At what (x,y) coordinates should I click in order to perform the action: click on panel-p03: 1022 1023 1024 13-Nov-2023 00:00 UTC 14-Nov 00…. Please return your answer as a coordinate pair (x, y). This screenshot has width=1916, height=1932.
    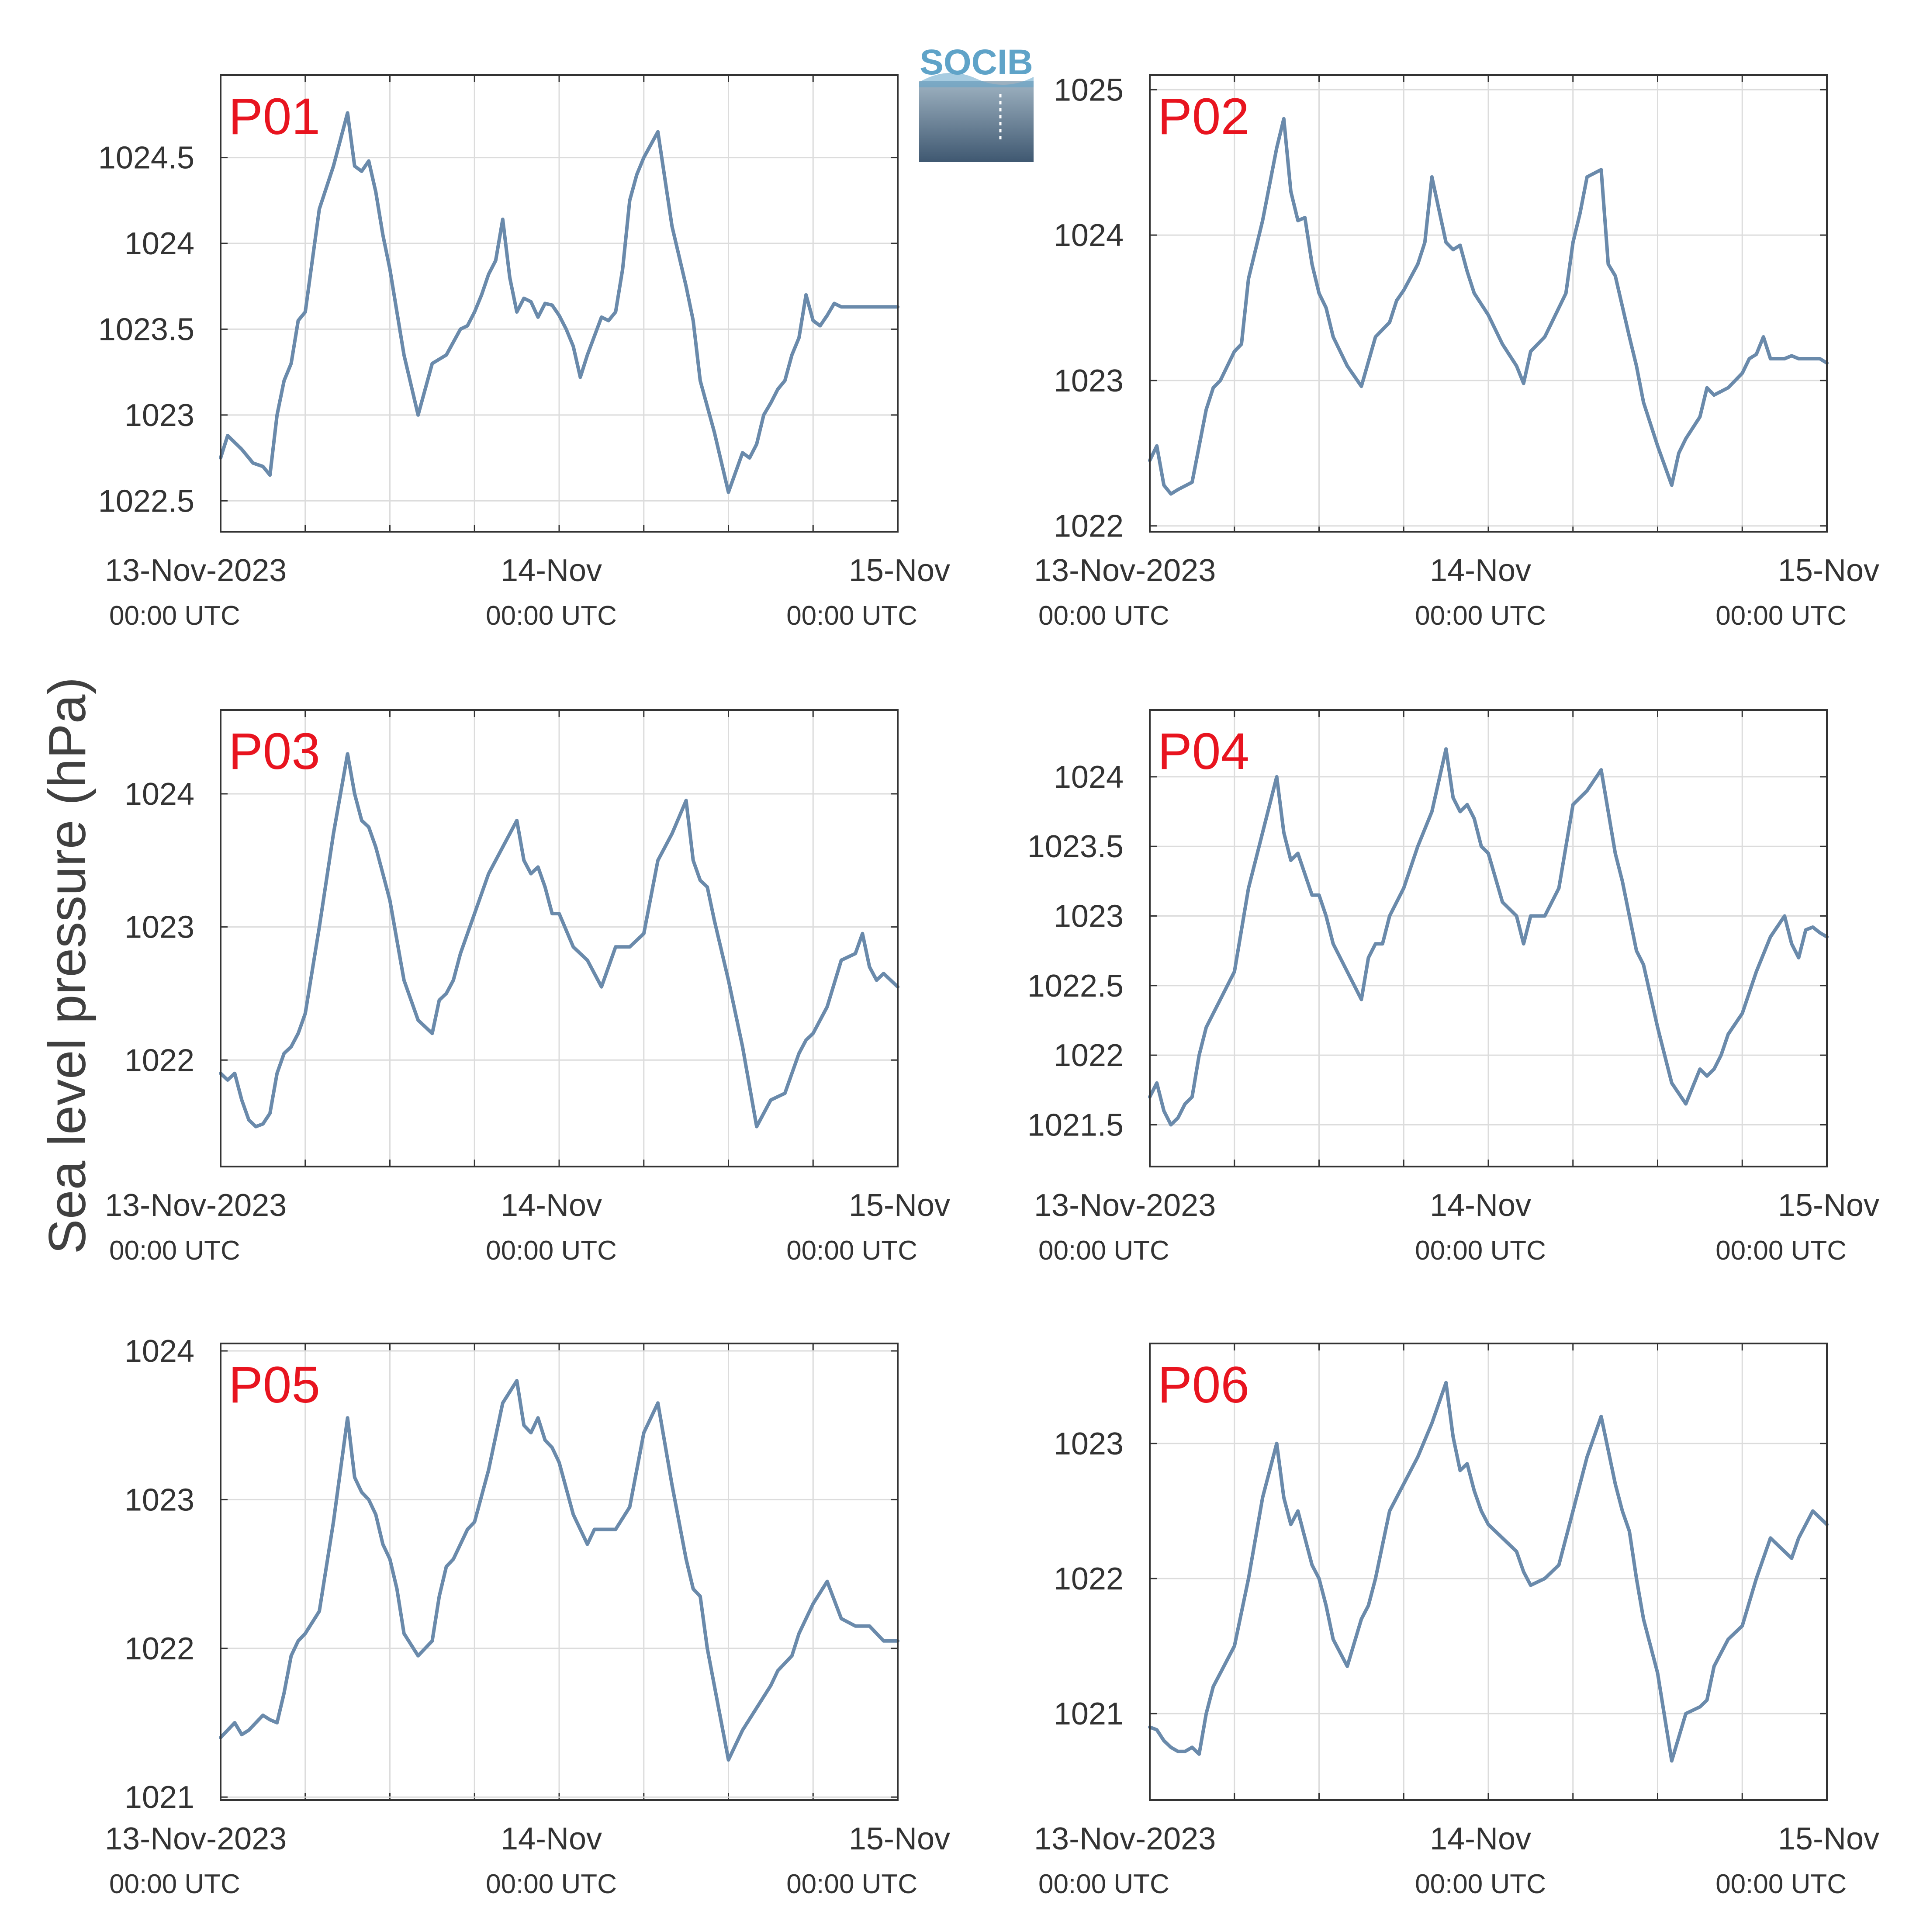
    Looking at the image, I should click on (527, 987).